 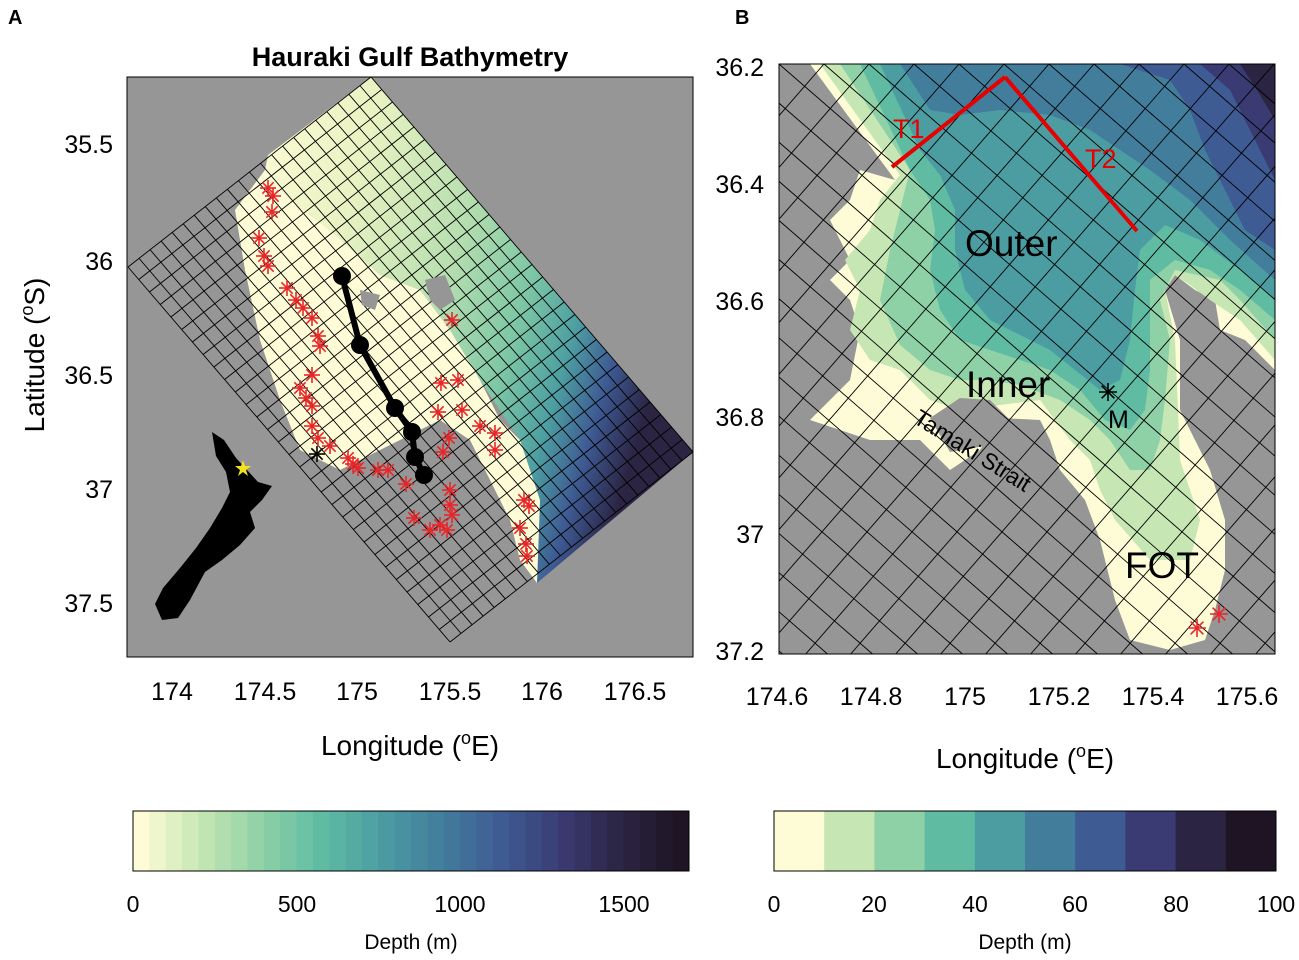 I want to click on transect-station, so click(x=360, y=345).